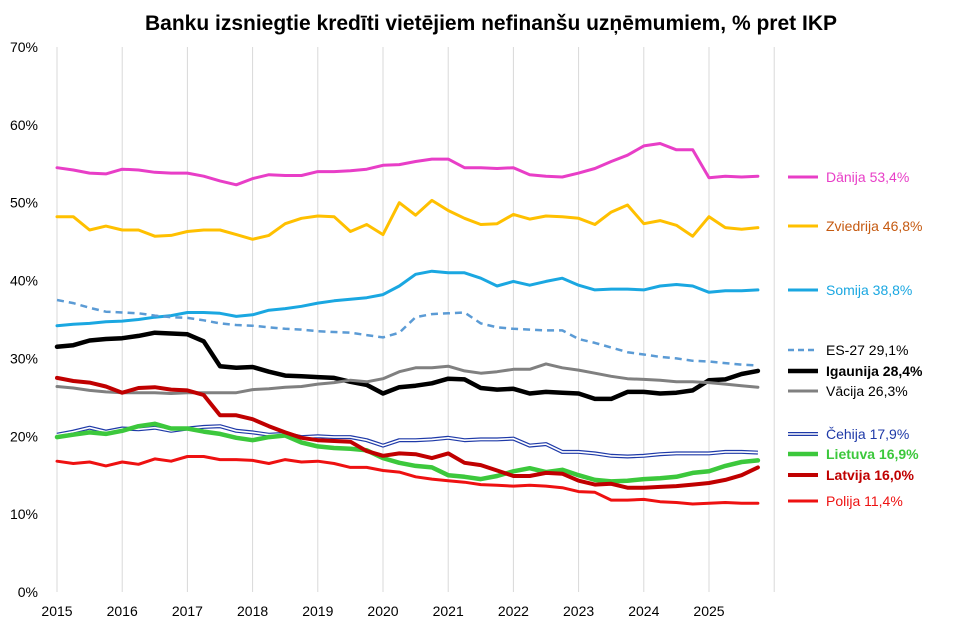  I want to click on legend-label-polija: Polija 11,4%, so click(864, 501).